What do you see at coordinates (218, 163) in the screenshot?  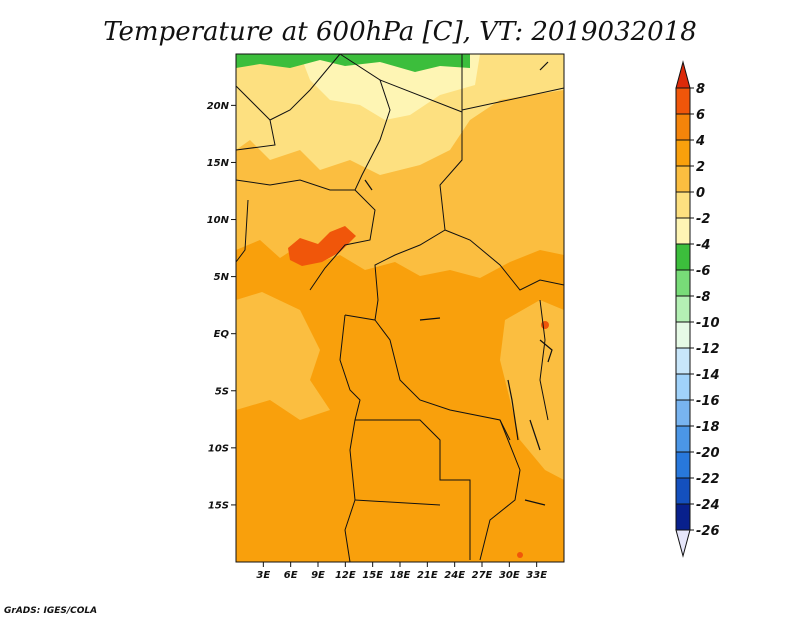 I see `y-tick-label: 15N` at bounding box center [218, 163].